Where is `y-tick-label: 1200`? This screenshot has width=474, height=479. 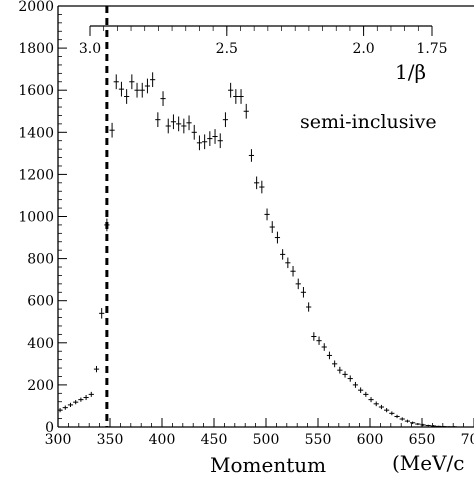 y-tick-label: 1200 is located at coordinates (36, 175).